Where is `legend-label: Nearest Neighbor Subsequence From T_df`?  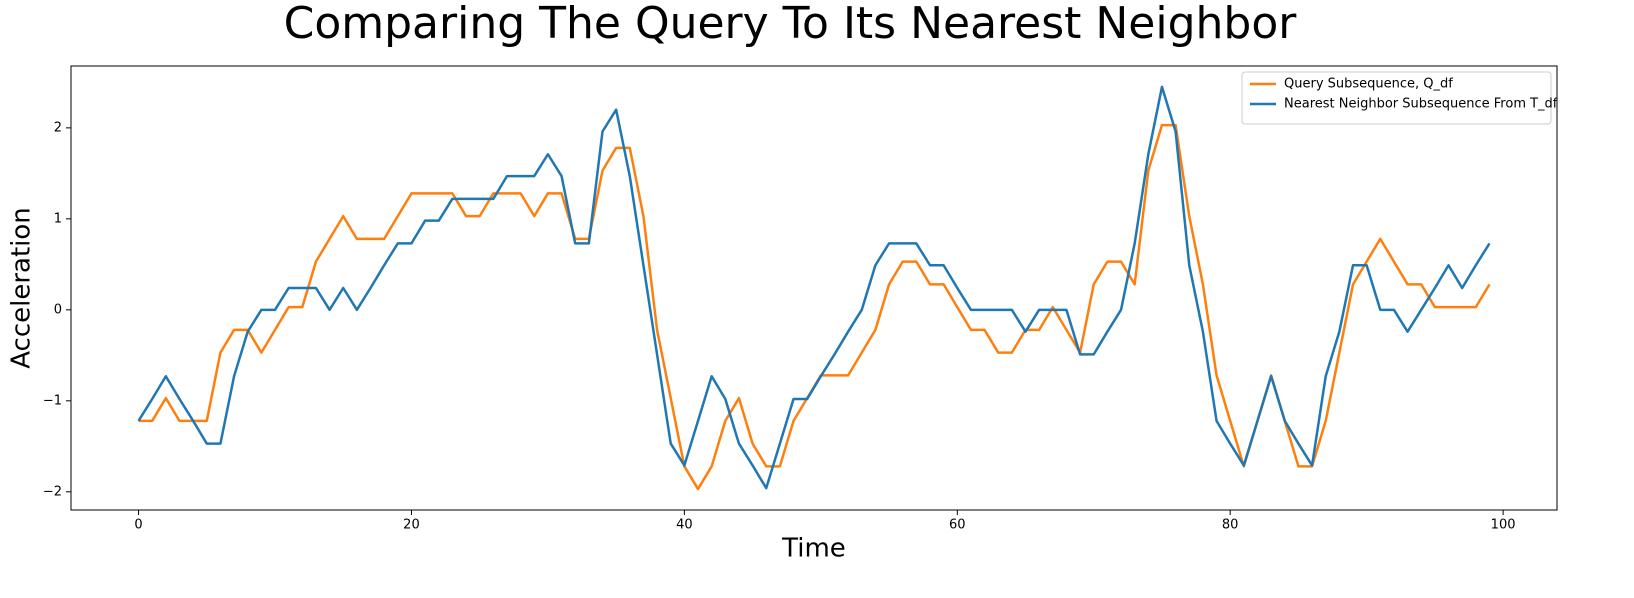 legend-label: Nearest Neighbor Subsequence From T_df is located at coordinates (1421, 104).